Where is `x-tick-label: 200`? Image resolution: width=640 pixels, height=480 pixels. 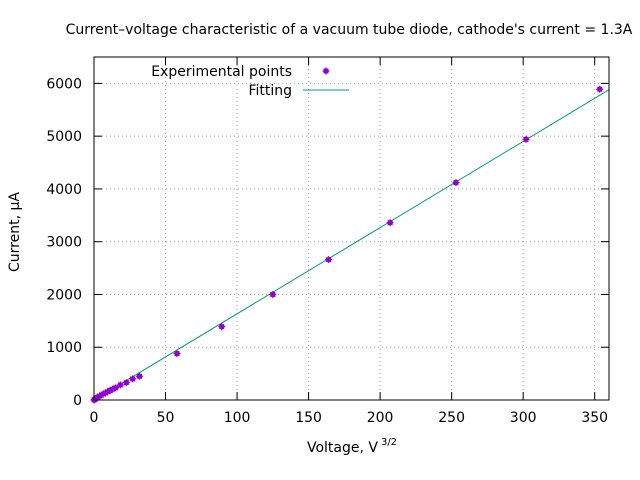 x-tick-label: 200 is located at coordinates (380, 418).